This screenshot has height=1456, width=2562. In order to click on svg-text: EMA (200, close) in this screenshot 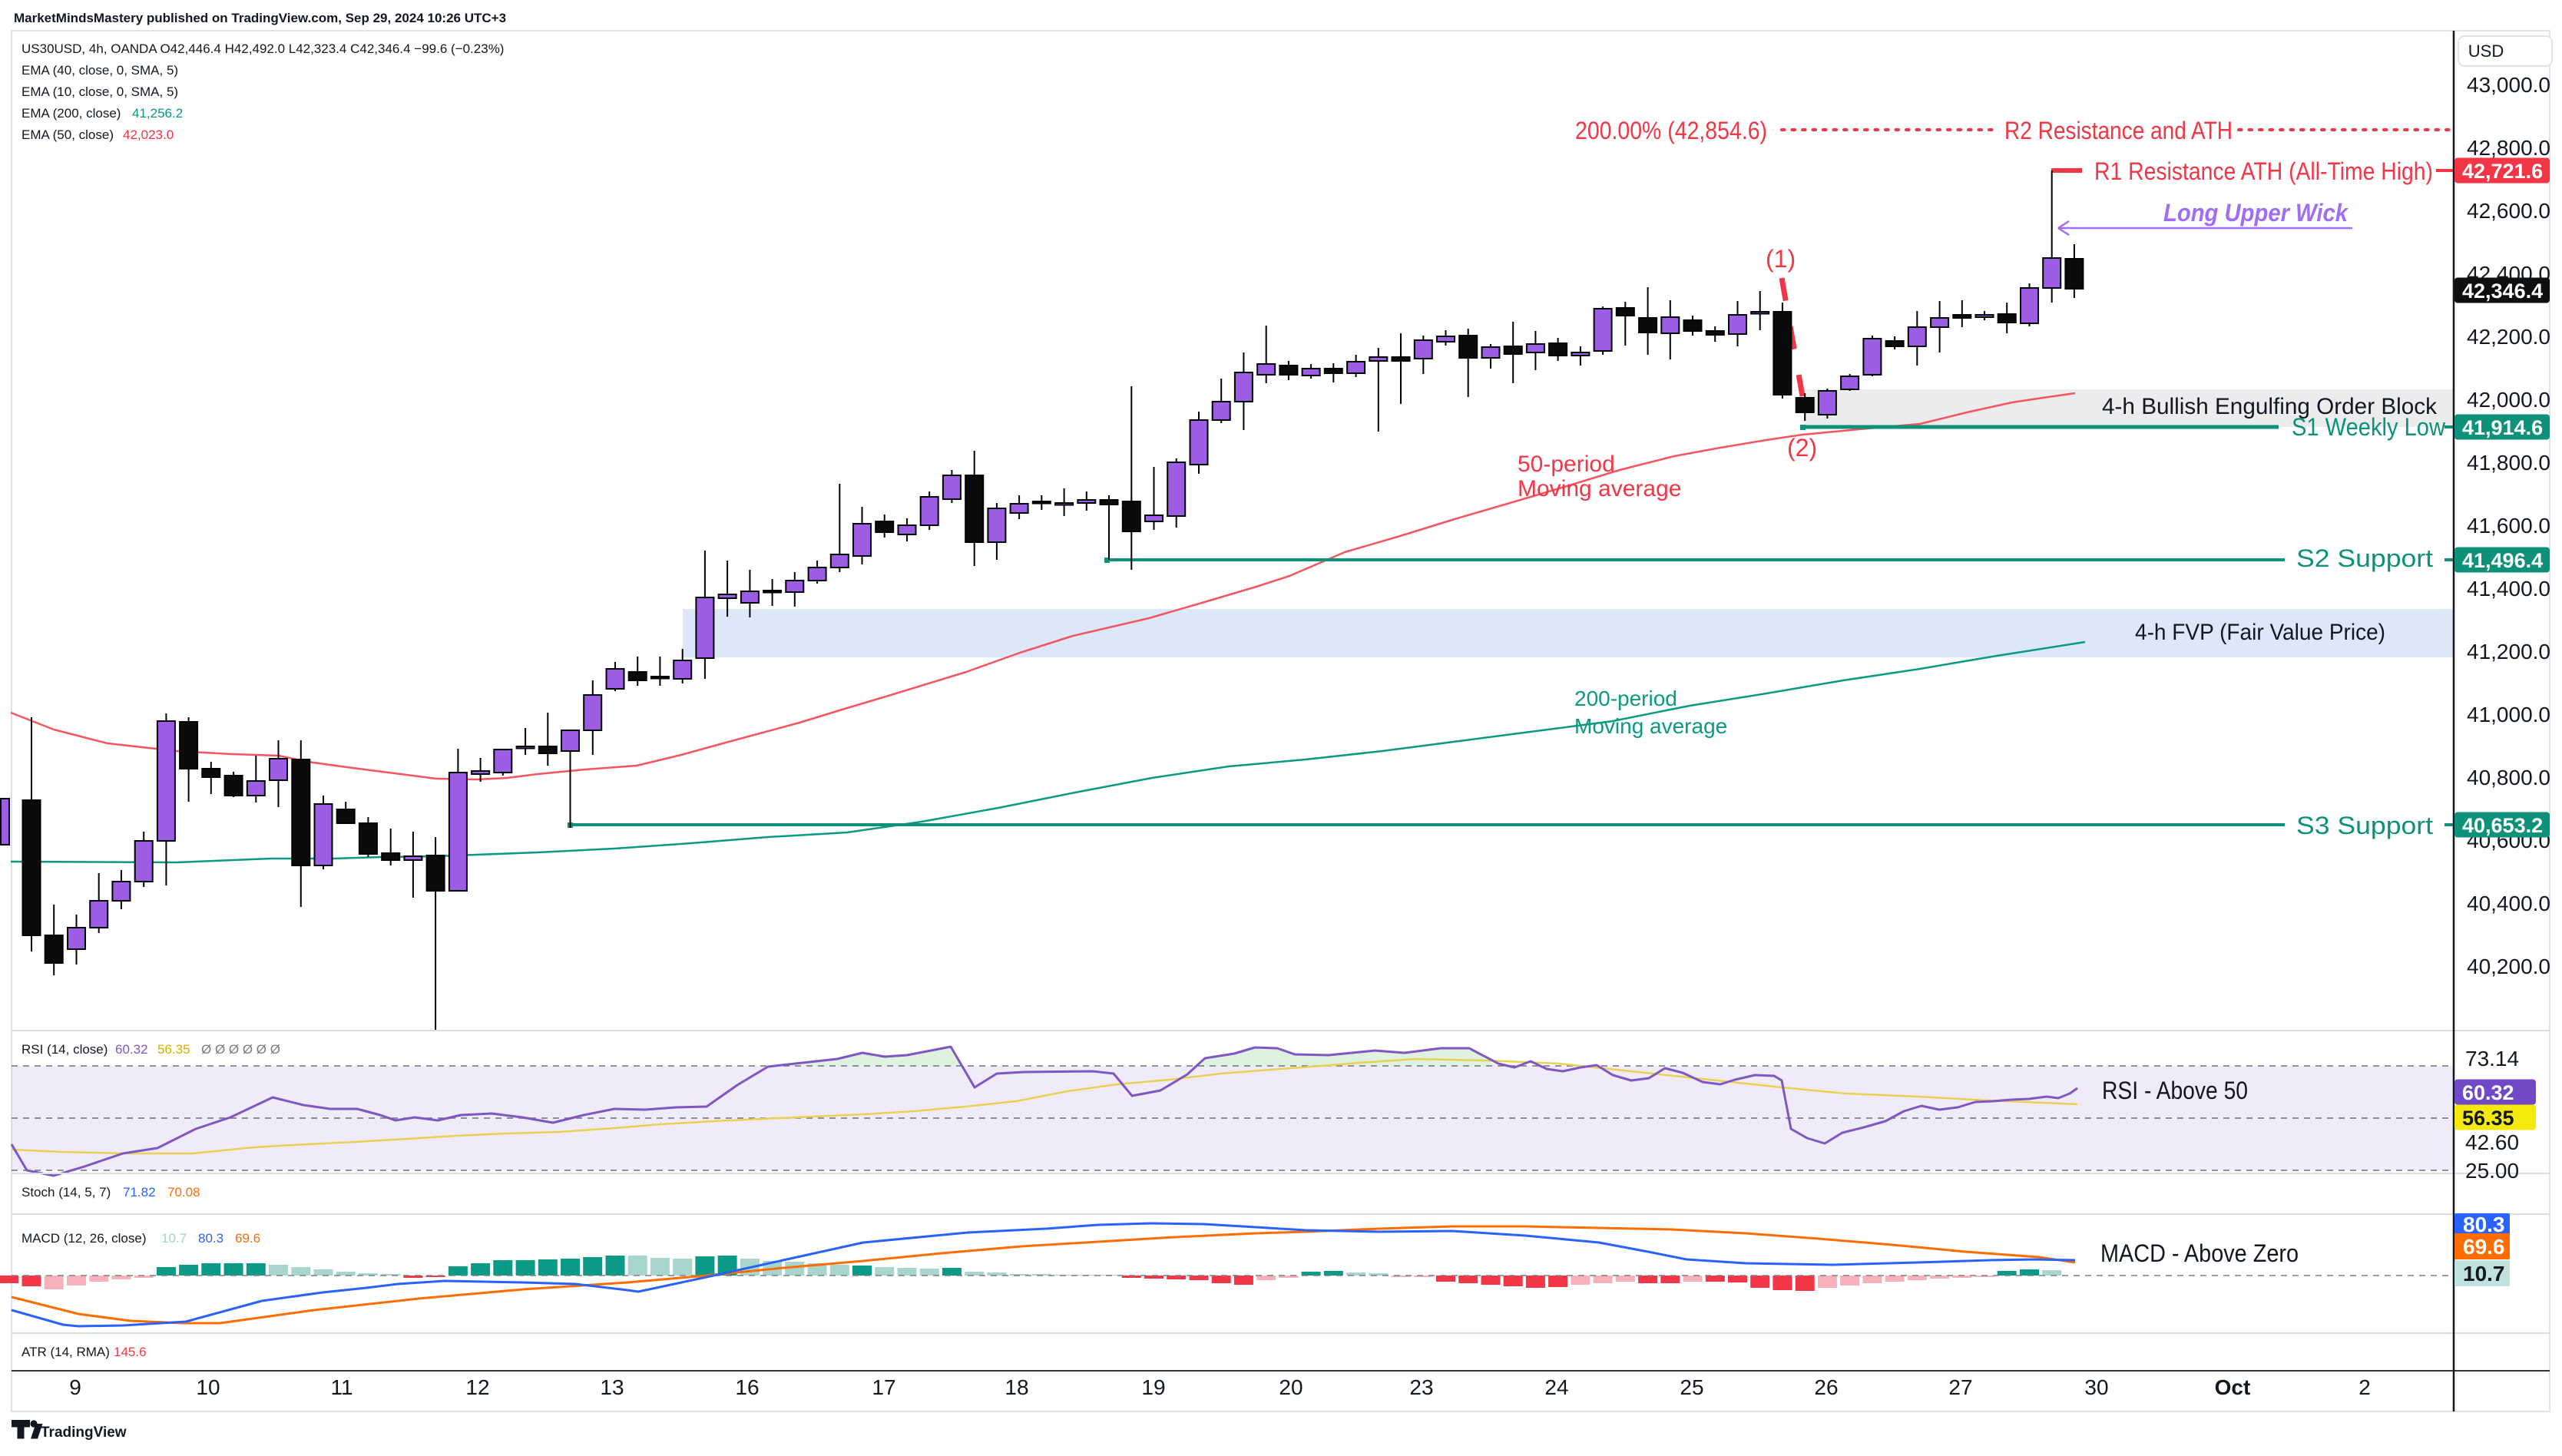, I will do `click(71, 113)`.